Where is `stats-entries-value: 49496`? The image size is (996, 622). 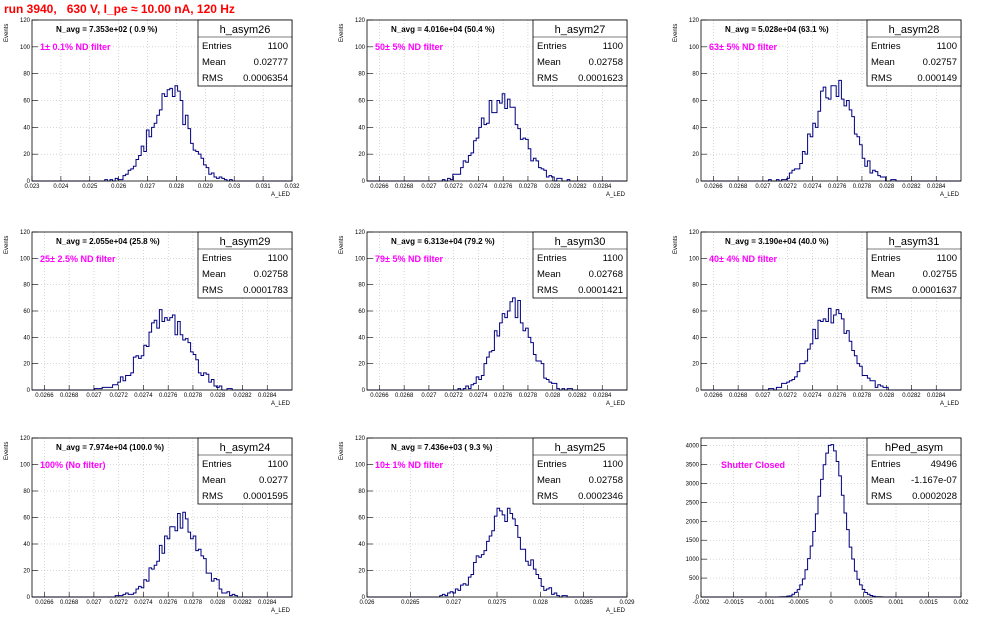 stats-entries-value: 49496 is located at coordinates (944, 464).